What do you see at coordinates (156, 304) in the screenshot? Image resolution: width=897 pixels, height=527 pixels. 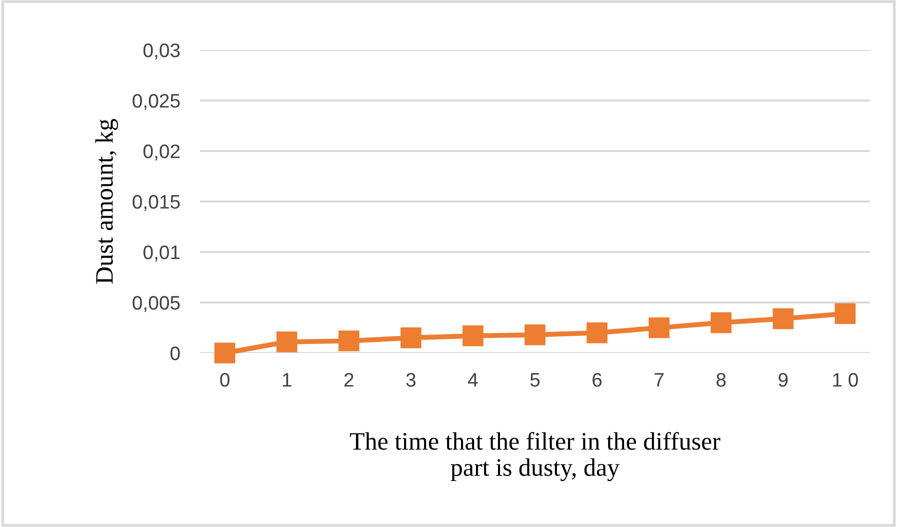 I see `y-tick-label: 0,005` at bounding box center [156, 304].